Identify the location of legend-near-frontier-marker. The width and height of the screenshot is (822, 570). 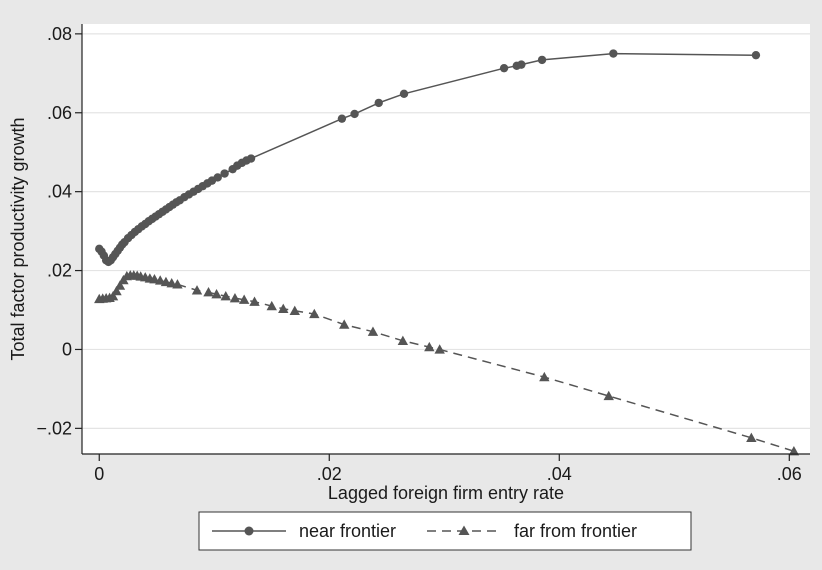
(249, 531).